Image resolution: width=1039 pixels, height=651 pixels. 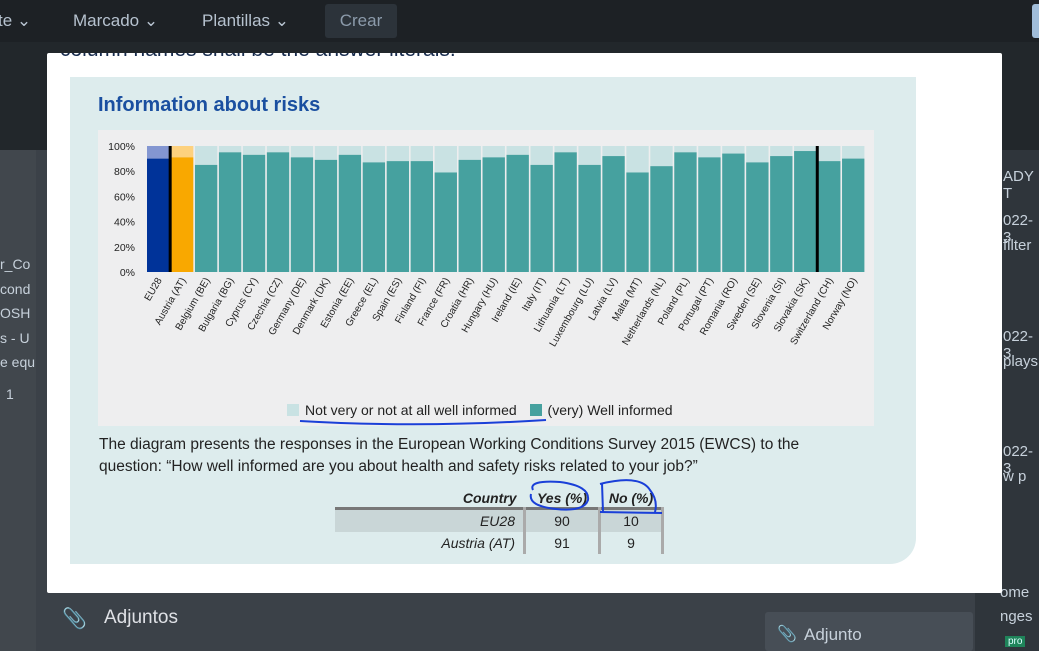 I want to click on y-tick-label: 80%, so click(x=124, y=172).